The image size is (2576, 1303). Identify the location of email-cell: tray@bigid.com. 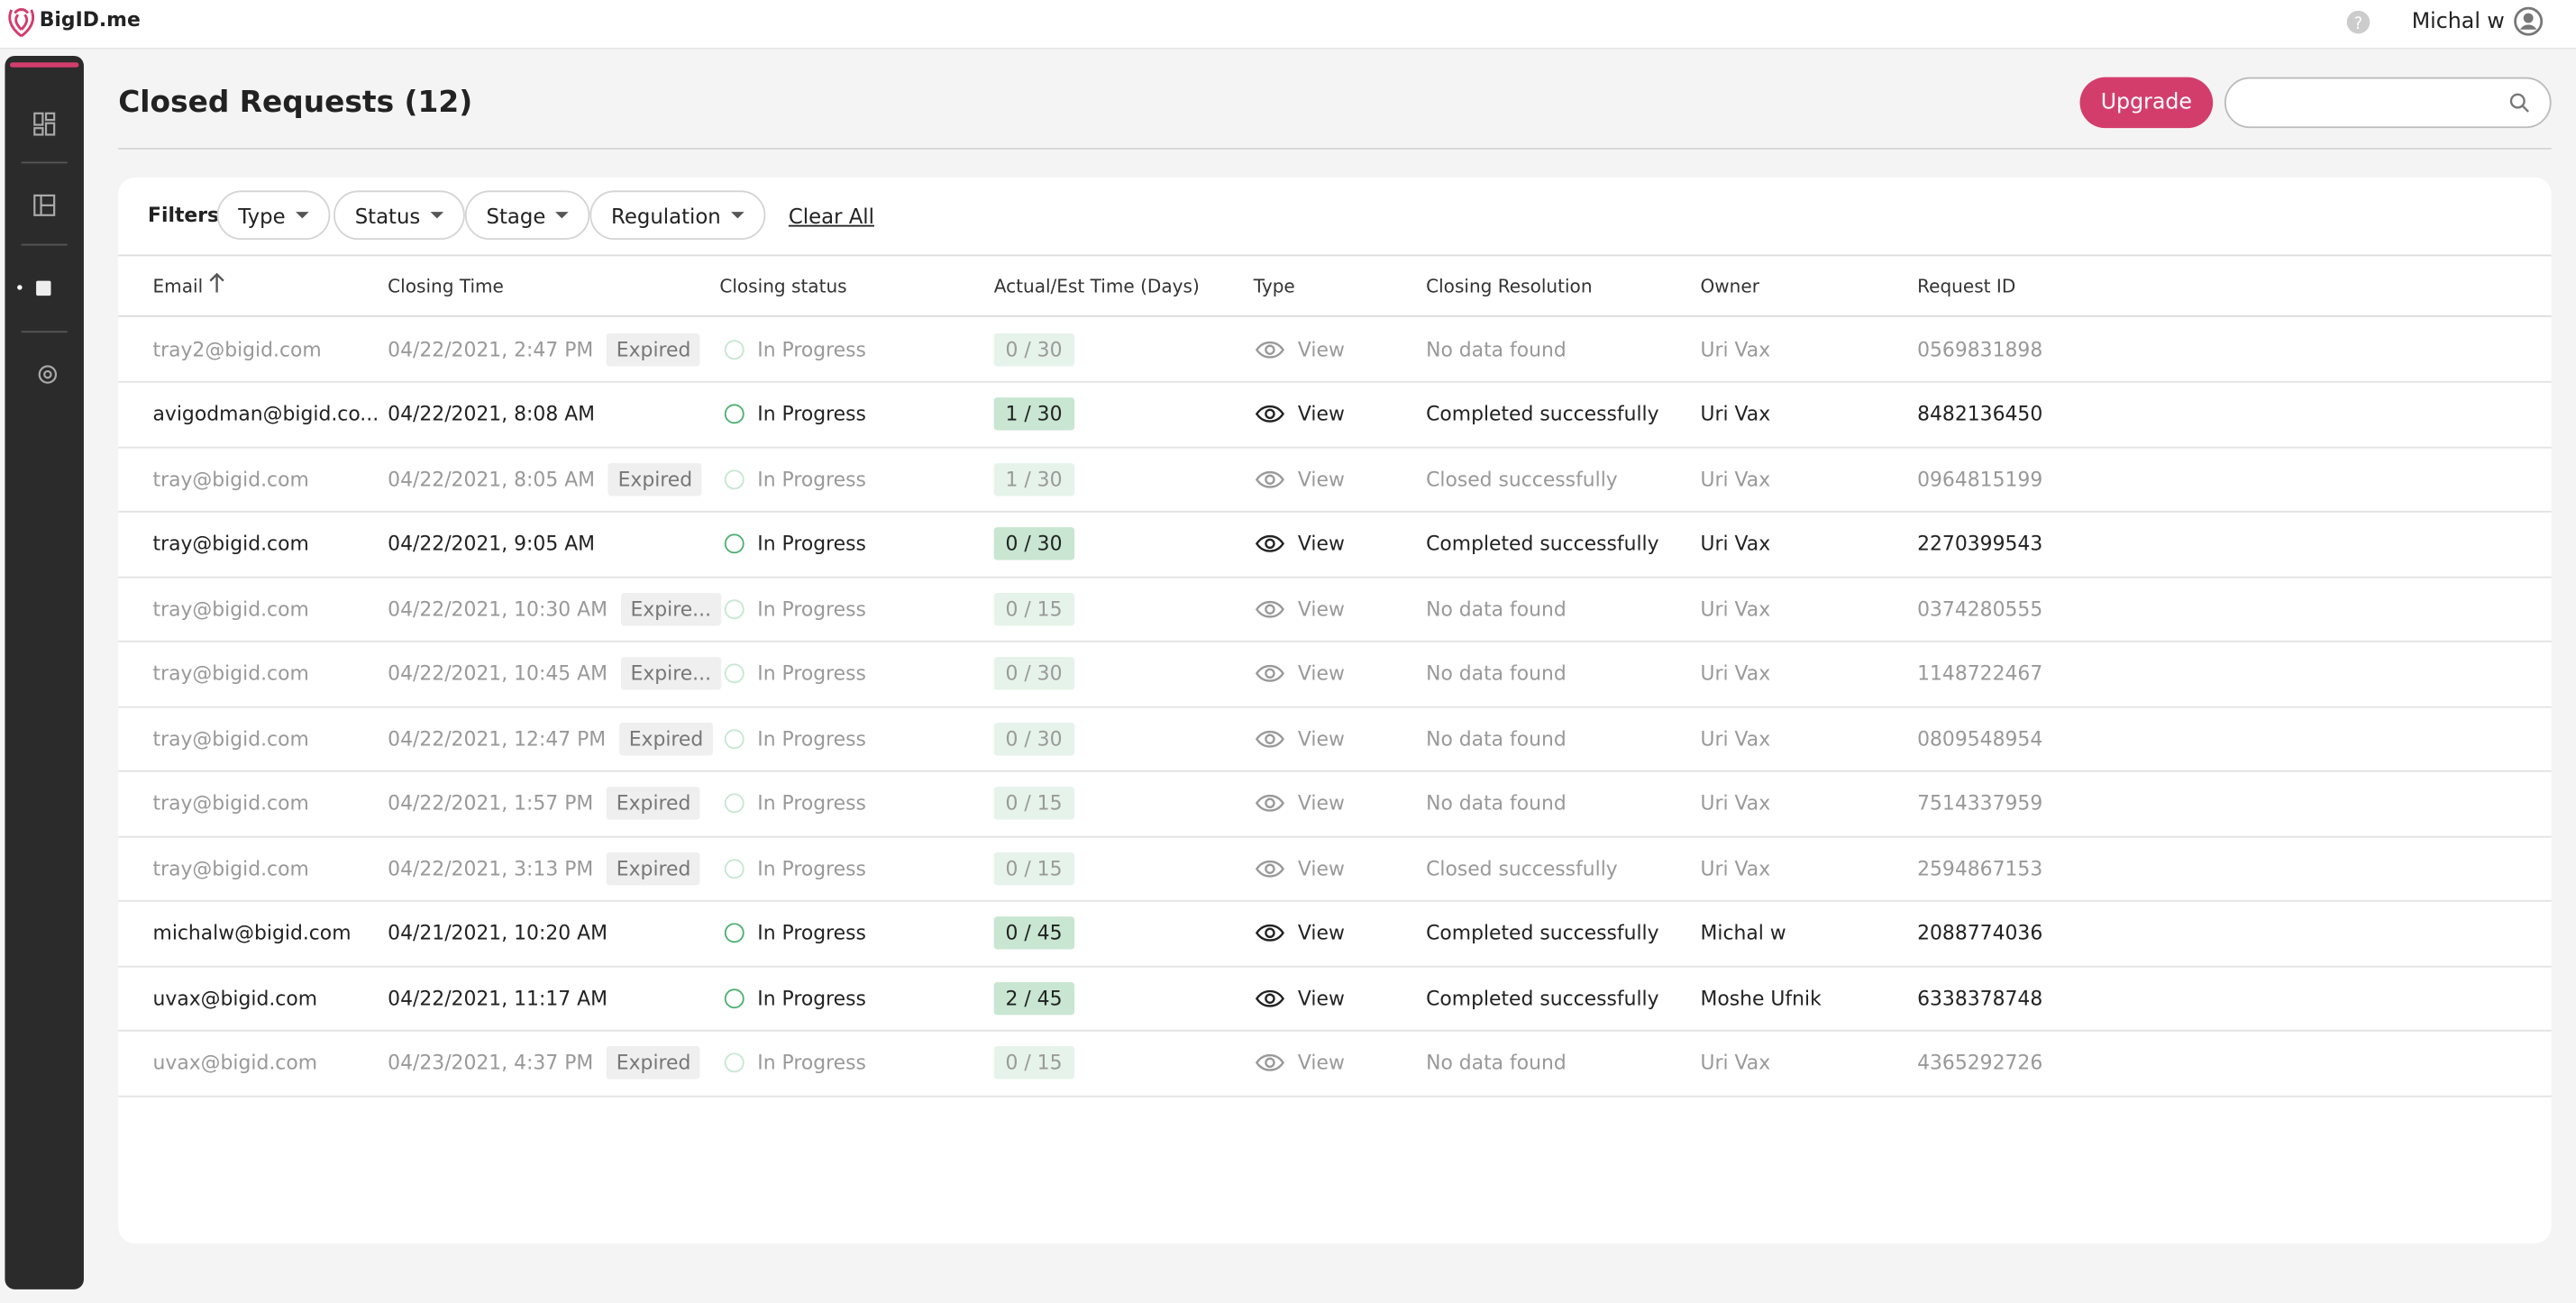
(231, 803).